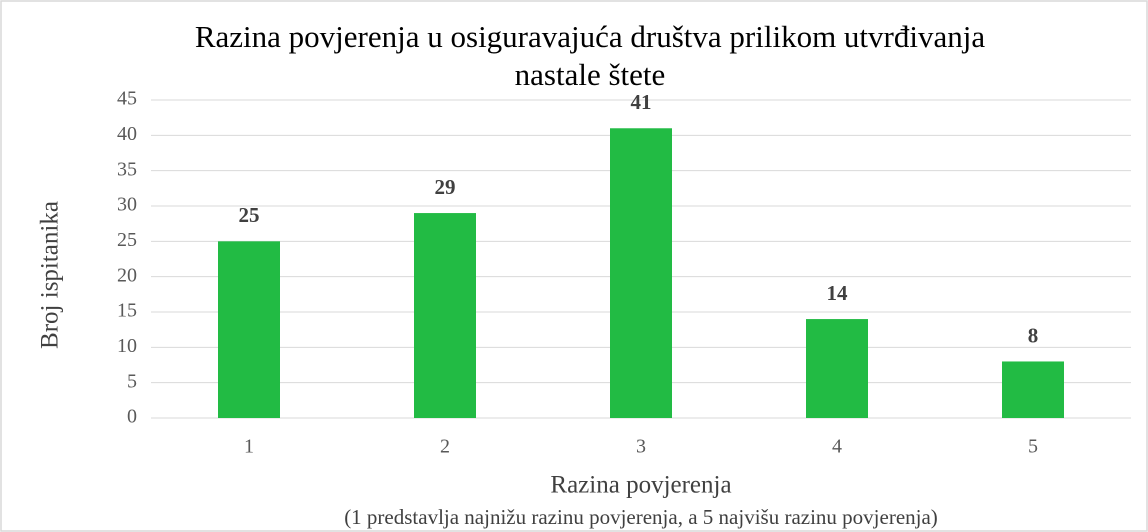 This screenshot has height=532, width=1148. What do you see at coordinates (127, 346) in the screenshot?
I see `y-tick-label: 10` at bounding box center [127, 346].